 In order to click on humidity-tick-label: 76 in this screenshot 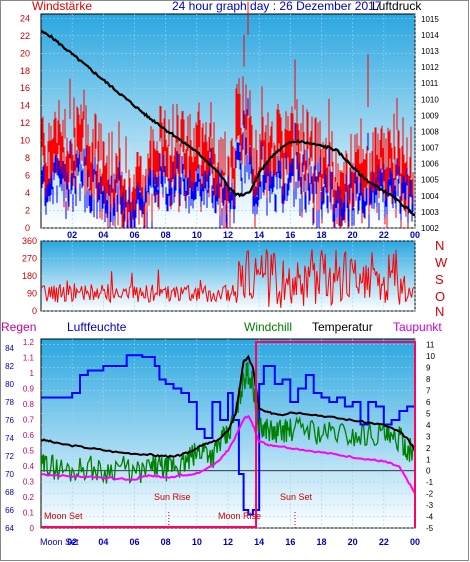, I will do `click(9, 420)`.